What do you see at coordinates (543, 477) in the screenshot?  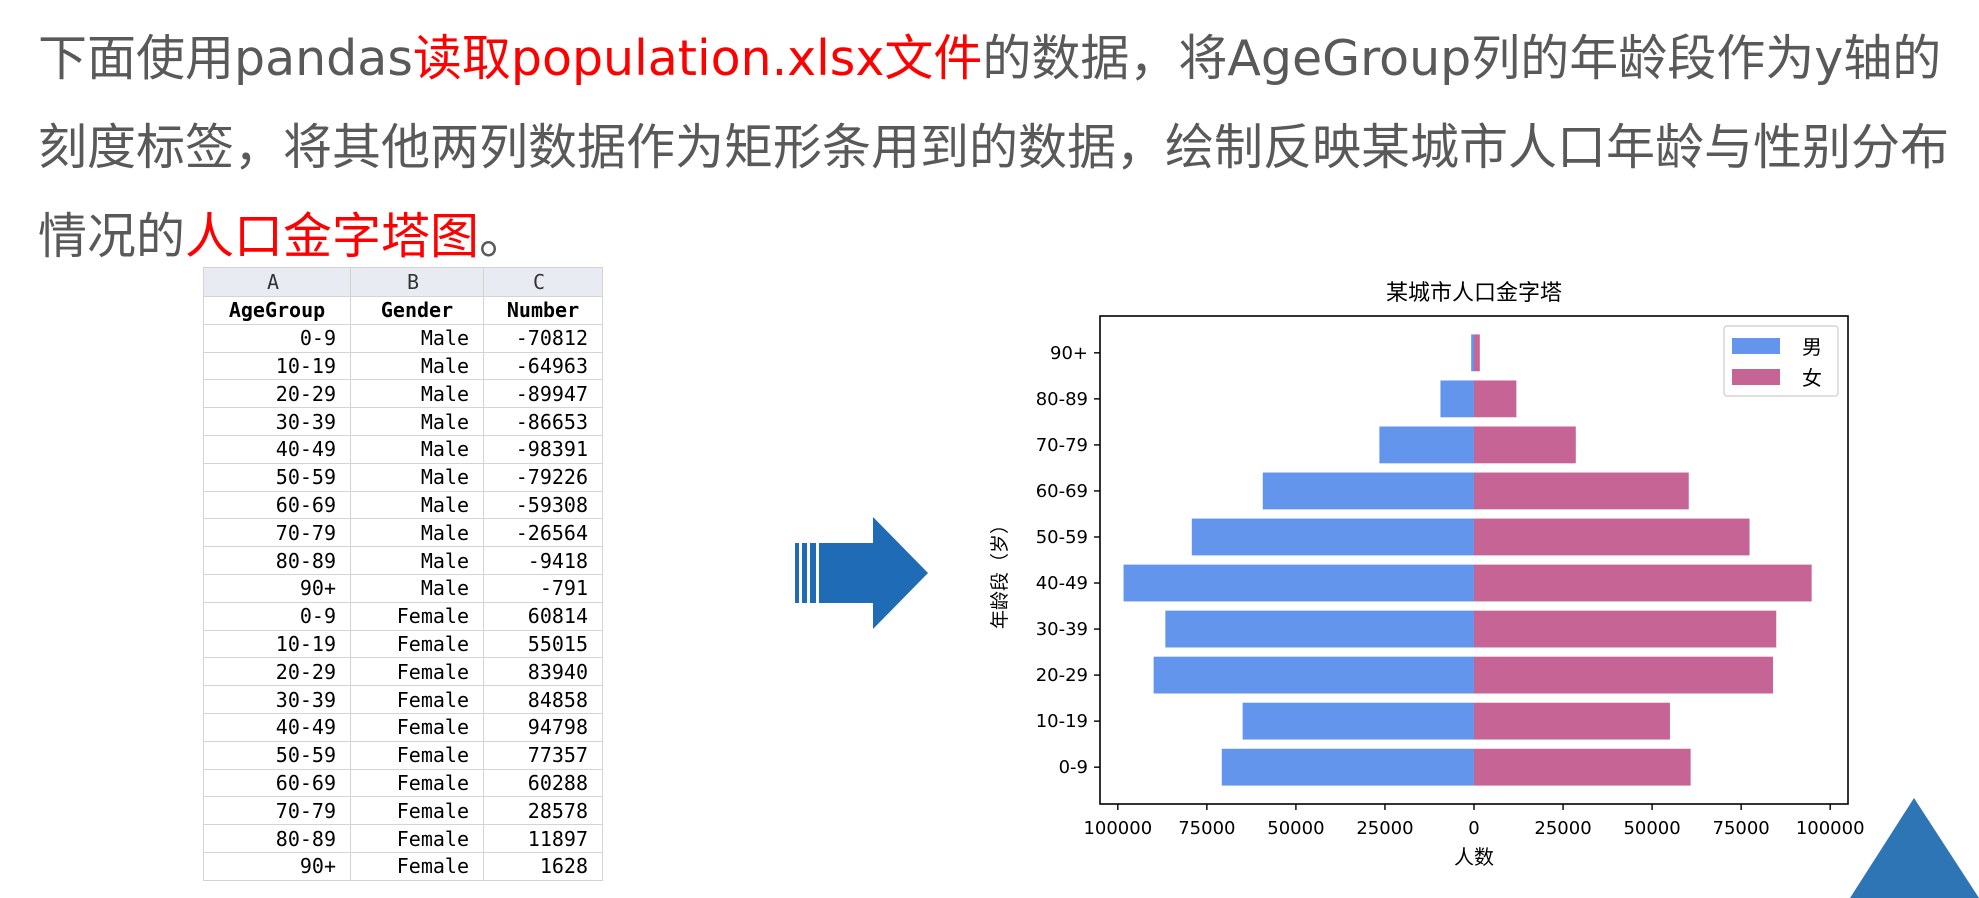 I see `cell-number: -79226` at bounding box center [543, 477].